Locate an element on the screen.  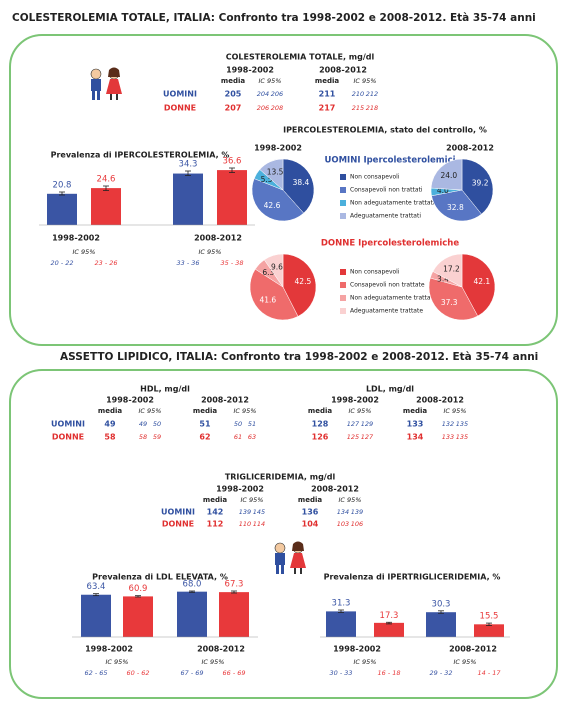
table-ci: 139 is located at coordinates (245, 512).